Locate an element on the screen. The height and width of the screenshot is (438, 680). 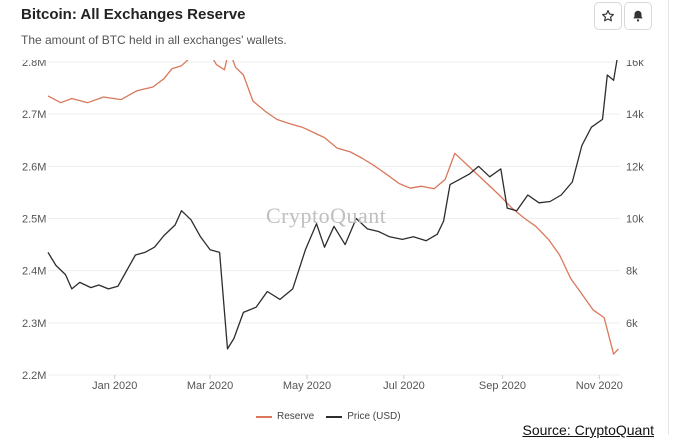
y-right-tick-label: 10k is located at coordinates (635, 220).